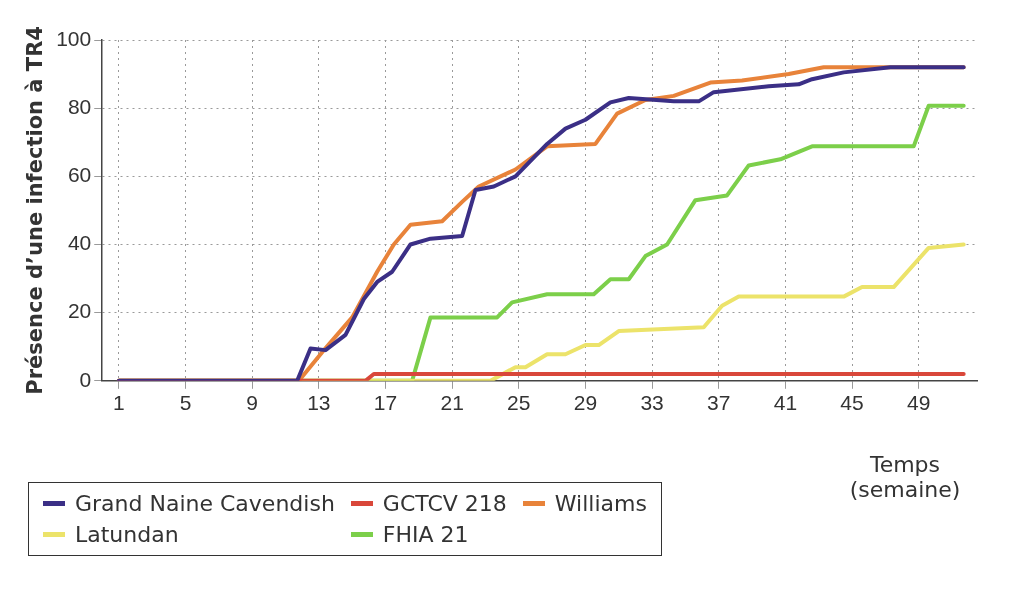 The width and height of the screenshot is (1015, 590). Describe the element at coordinates (252, 403) in the screenshot. I see `x-tick-label: 9` at that location.